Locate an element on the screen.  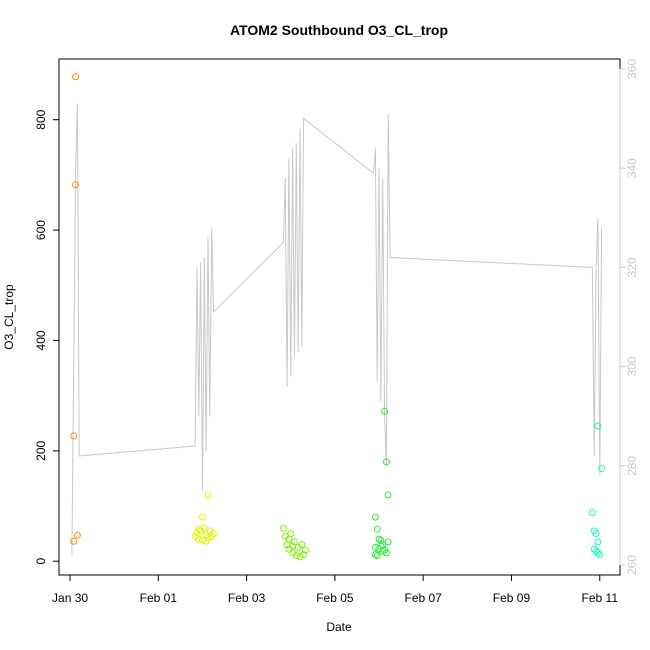
x-tick-label: Feb 03 is located at coordinates (247, 598).